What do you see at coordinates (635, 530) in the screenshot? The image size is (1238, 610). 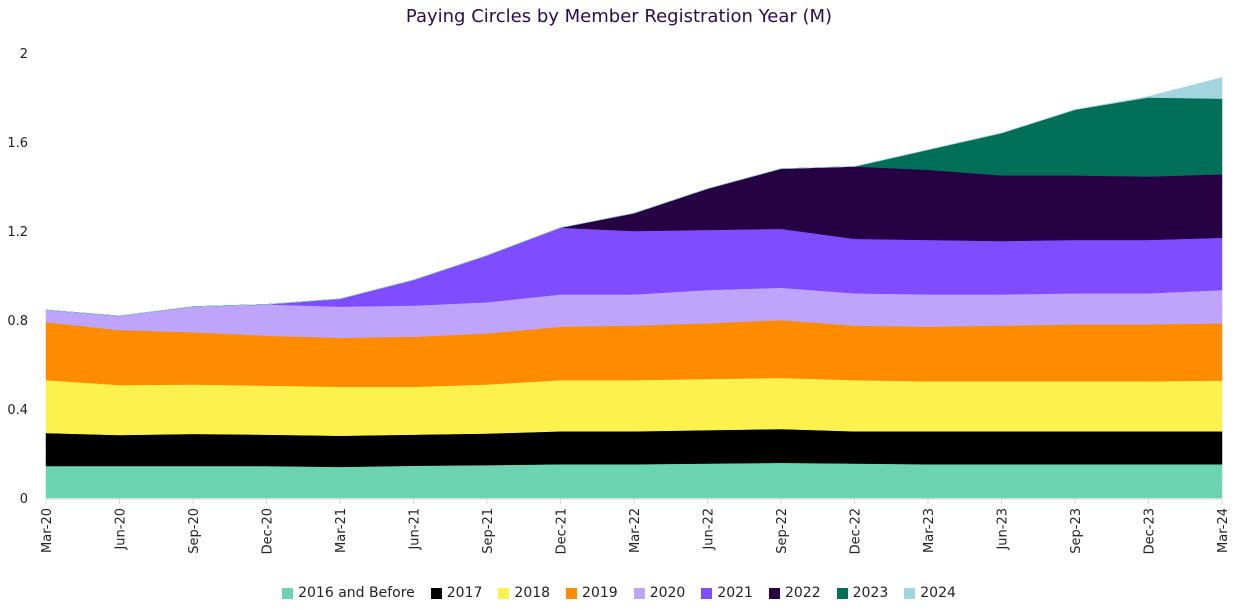 I see `x-tick-label: Mar-22` at bounding box center [635, 530].